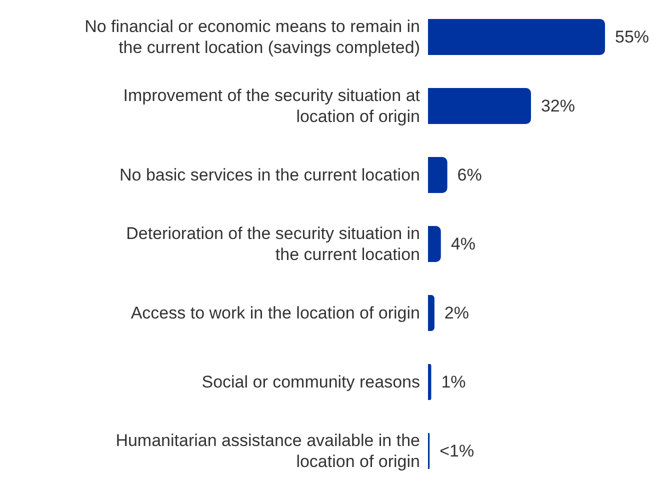 The height and width of the screenshot is (485, 655). What do you see at coordinates (457, 451) in the screenshot?
I see `data-label: <1%` at bounding box center [457, 451].